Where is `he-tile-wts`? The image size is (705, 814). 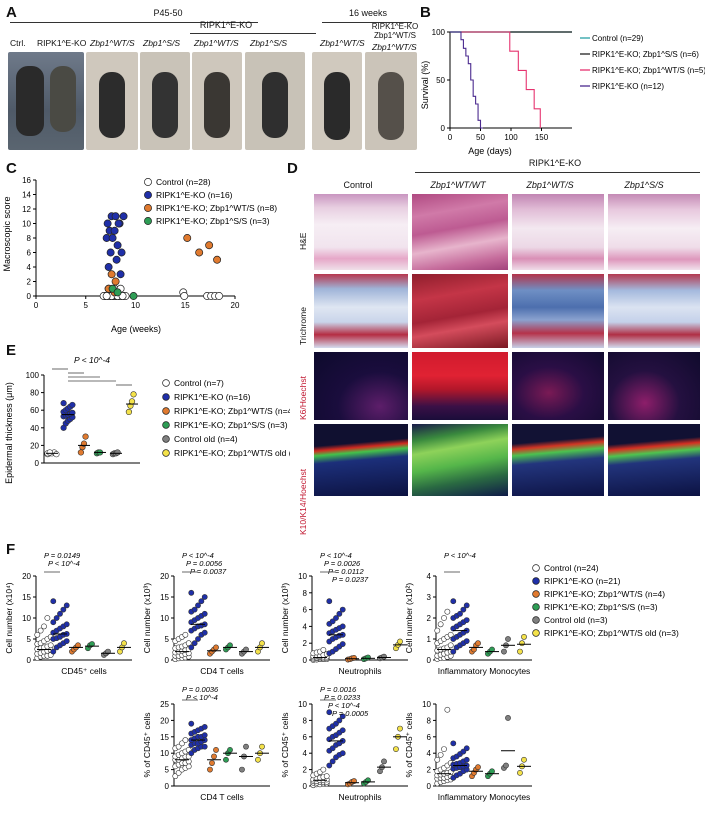
he-tile-wts is located at coordinates (558, 232).